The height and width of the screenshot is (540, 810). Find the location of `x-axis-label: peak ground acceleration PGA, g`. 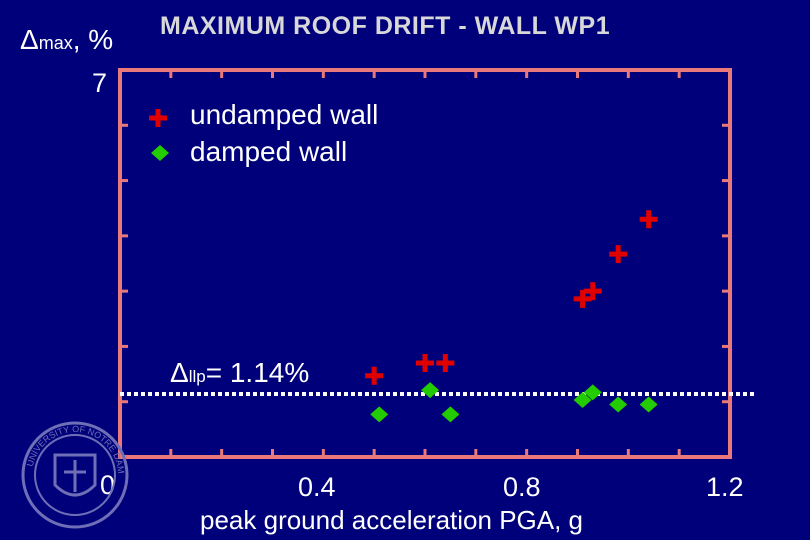

x-axis-label: peak ground acceleration PGA, g is located at coordinates (392, 520).